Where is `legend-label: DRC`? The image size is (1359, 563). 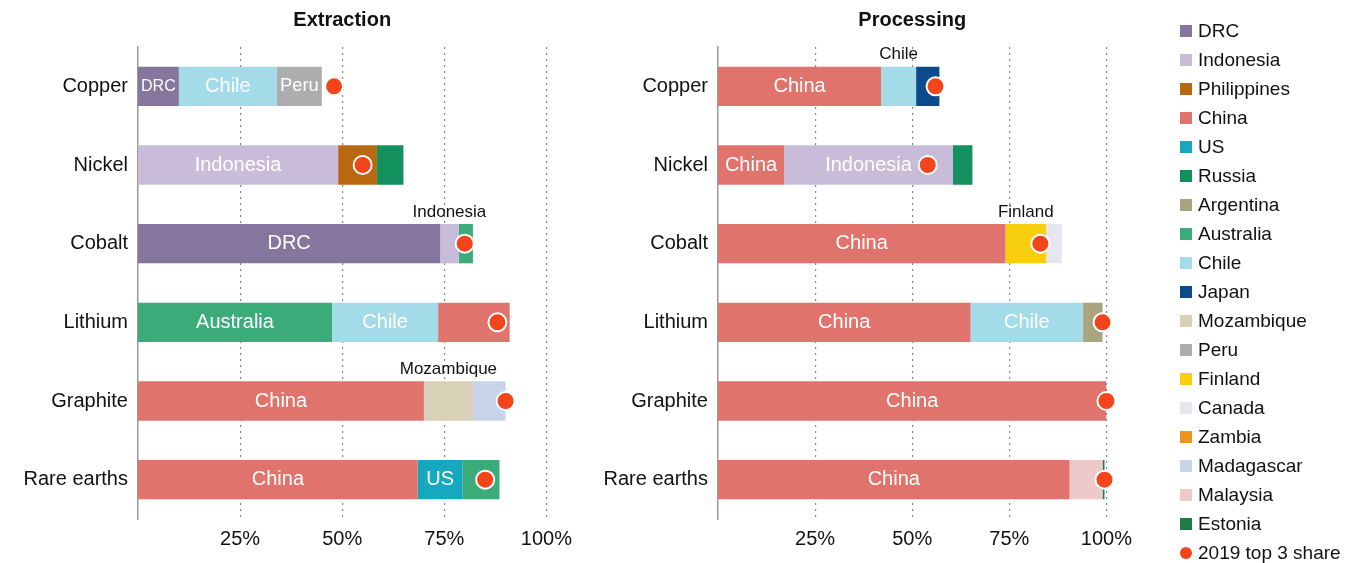
legend-label: DRC is located at coordinates (1219, 30).